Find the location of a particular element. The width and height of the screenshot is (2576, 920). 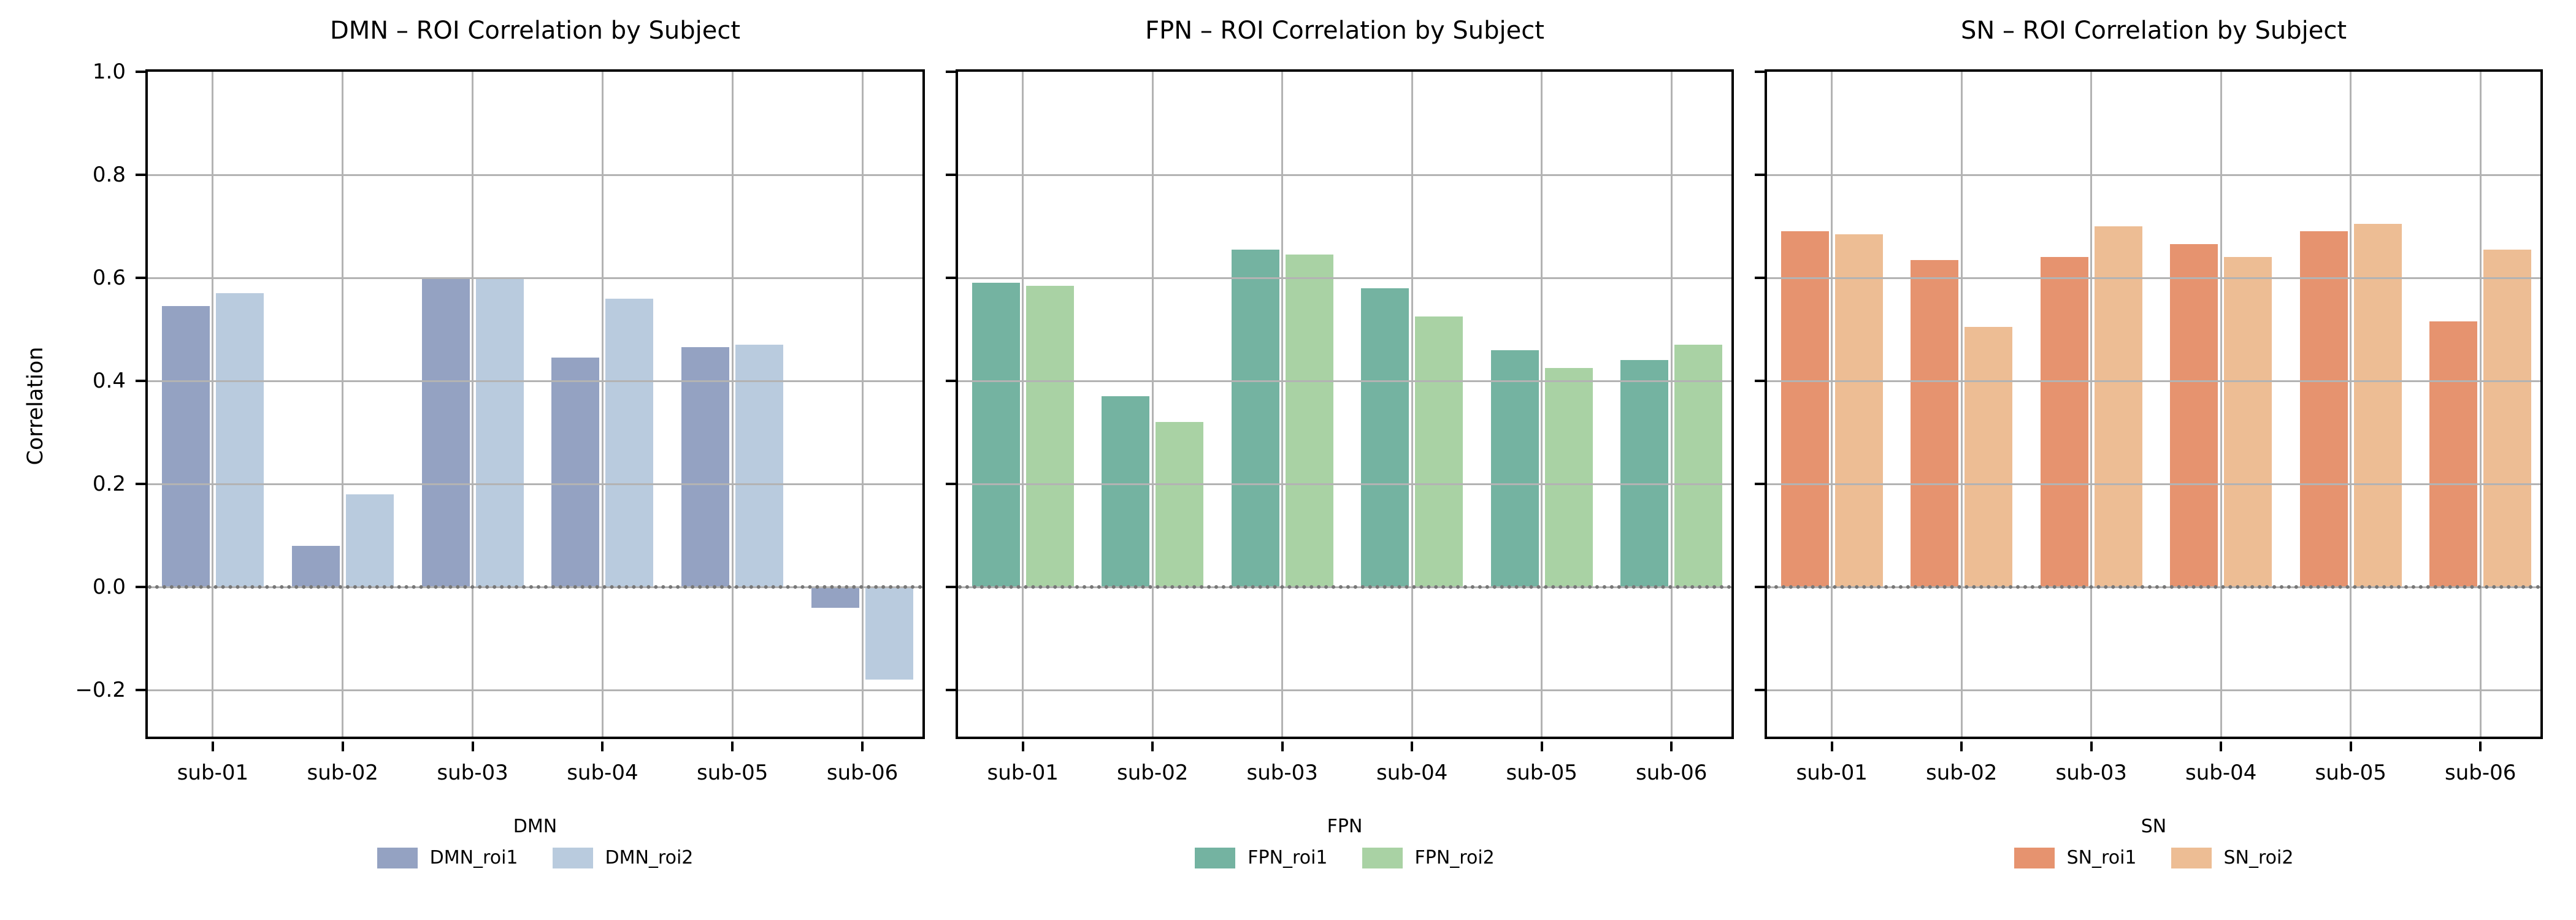

legend-label-roi2: FPN_roi2 is located at coordinates (1454, 857).